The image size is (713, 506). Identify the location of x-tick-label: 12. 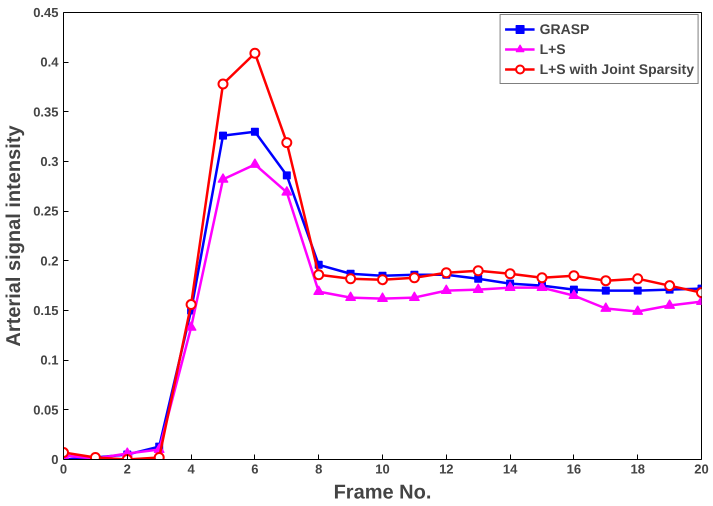
(446, 469).